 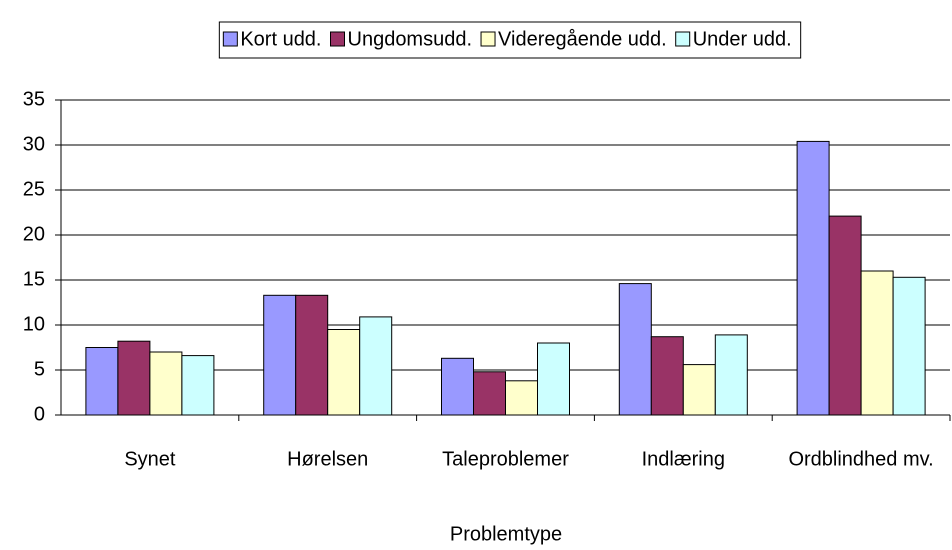 I want to click on x-tick-label: Ordblindhed mv., so click(x=860, y=459).